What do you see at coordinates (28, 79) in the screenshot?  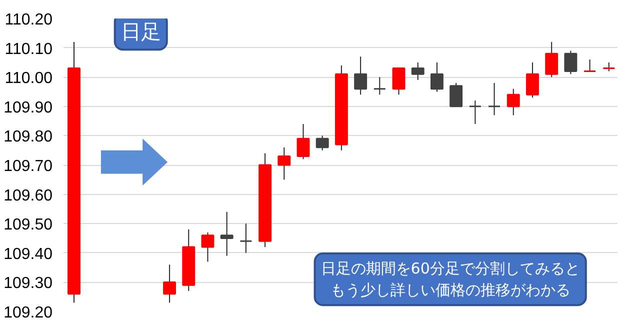 I see `y-tick-label: 110.00` at bounding box center [28, 79].